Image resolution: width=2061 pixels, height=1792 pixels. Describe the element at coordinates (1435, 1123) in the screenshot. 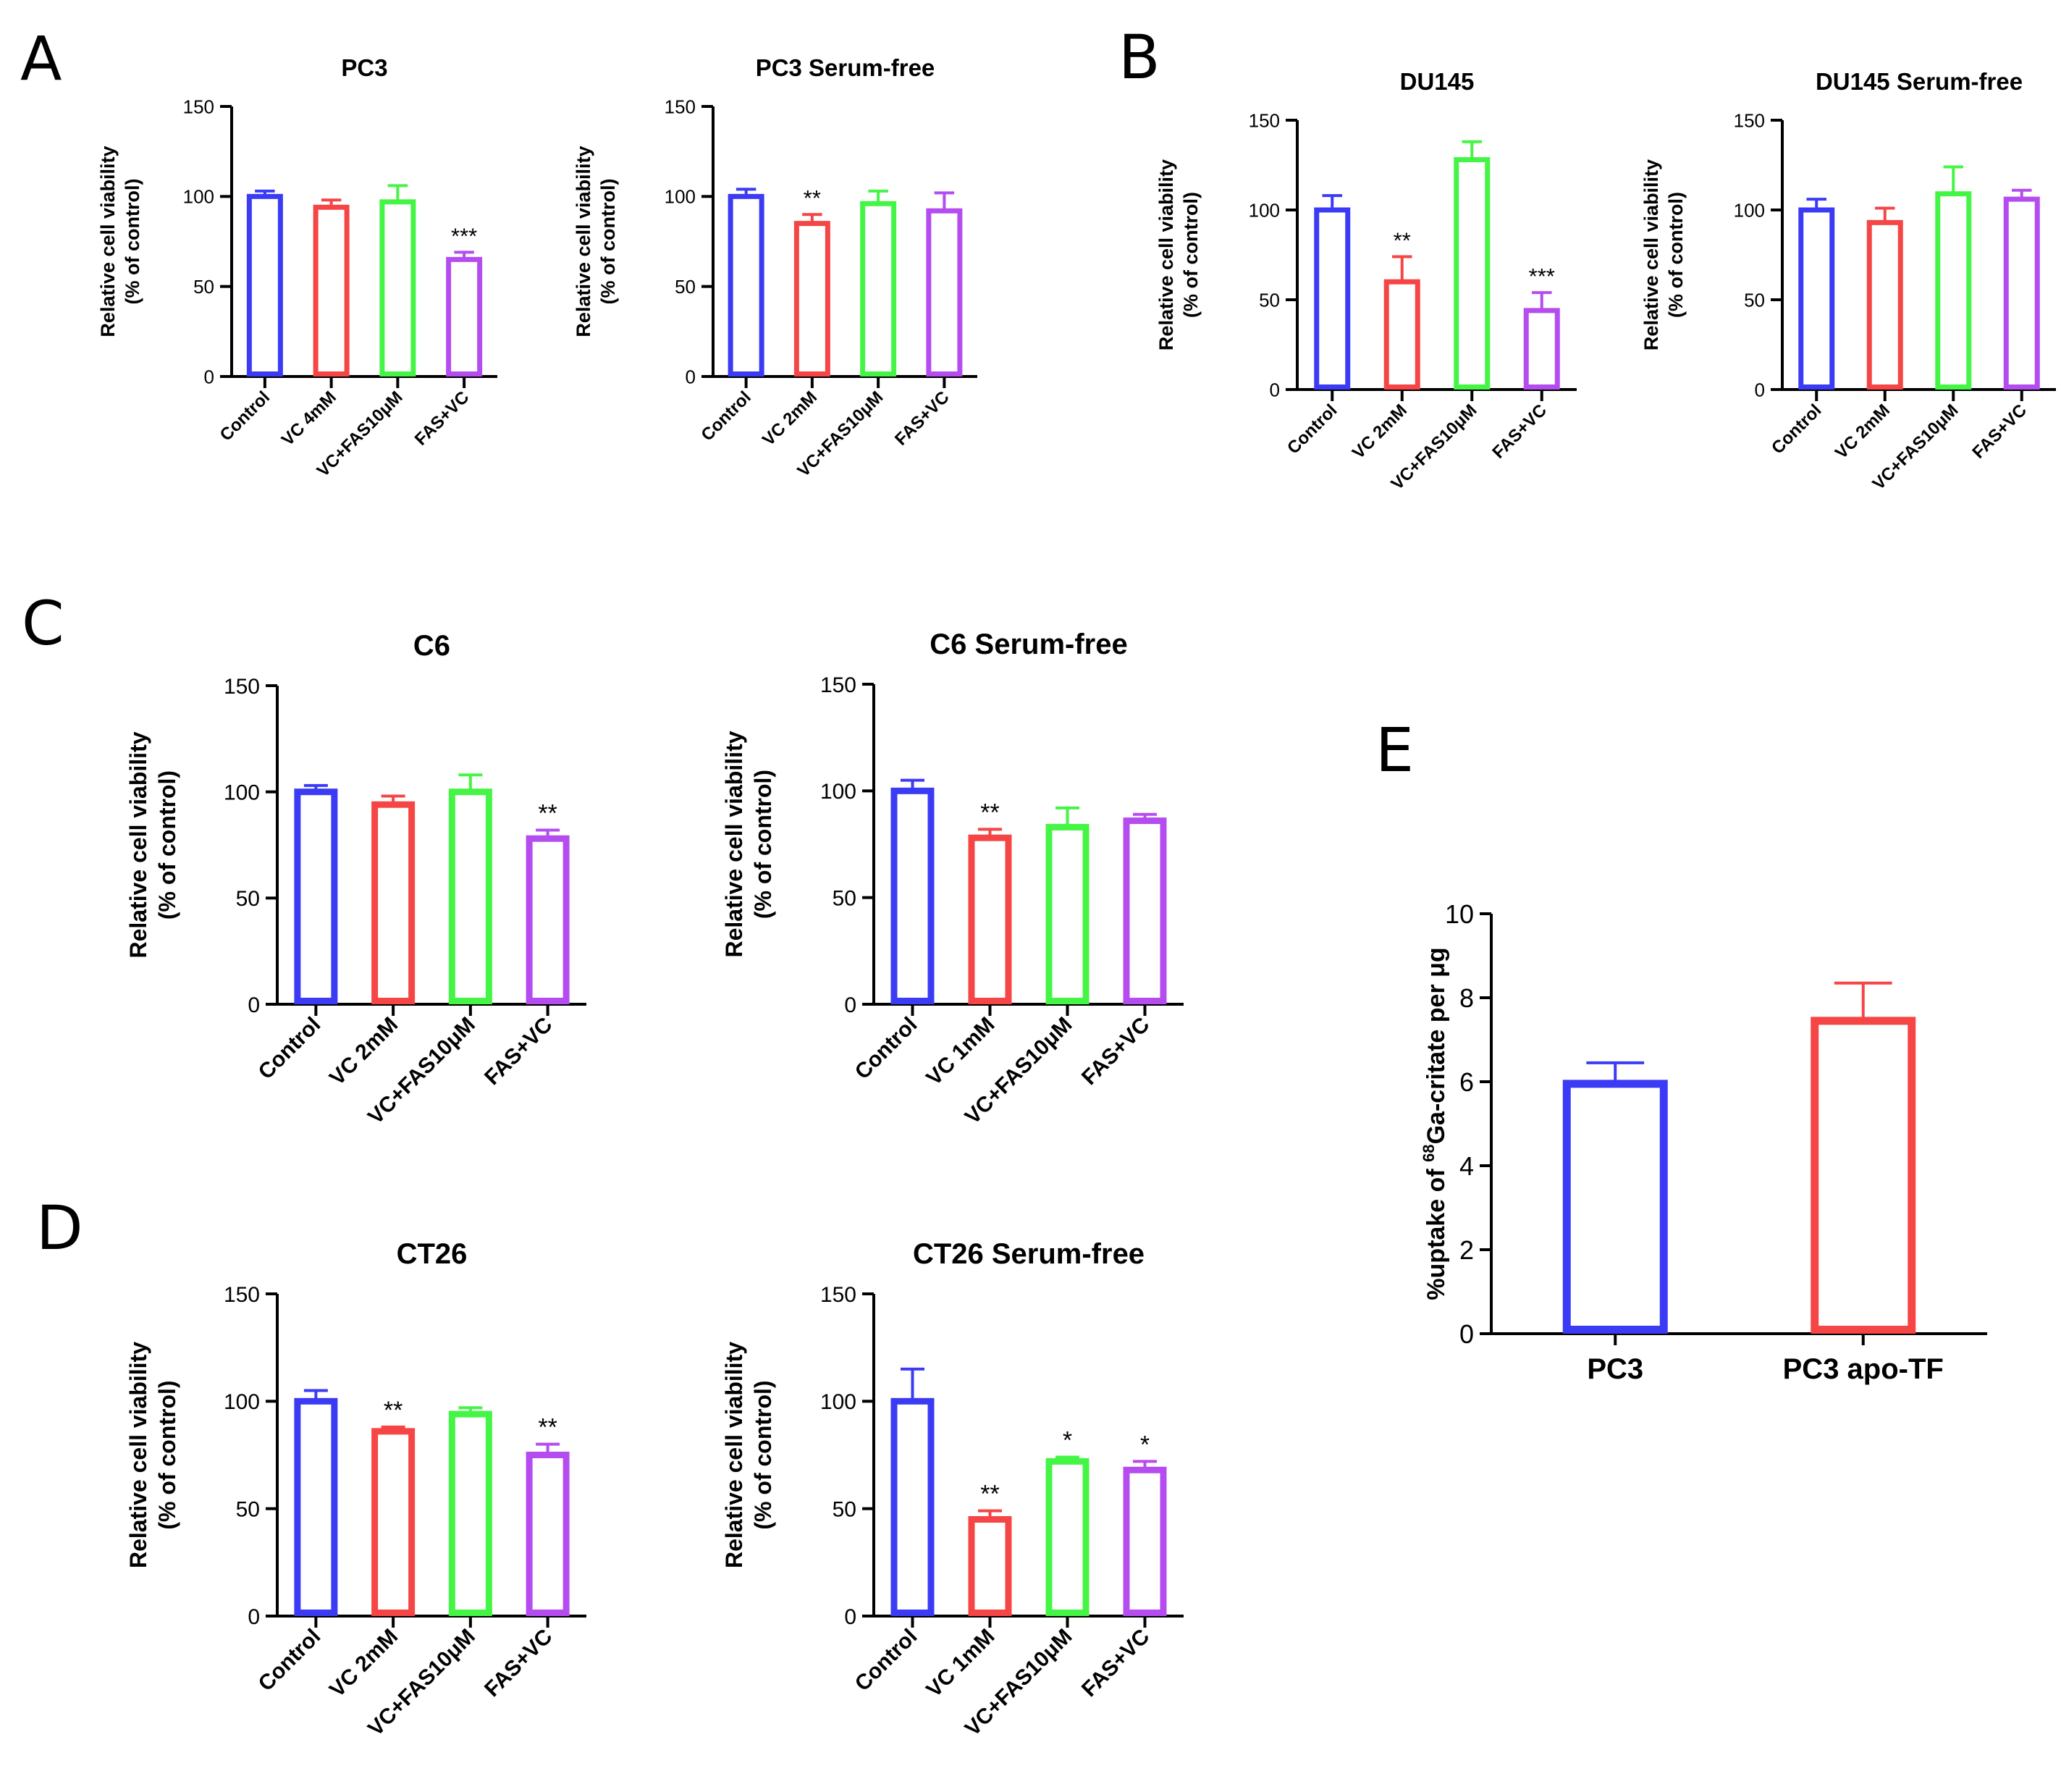

I see `y-axis-label: %uptake of 68Ga-critate per μg` at that location.